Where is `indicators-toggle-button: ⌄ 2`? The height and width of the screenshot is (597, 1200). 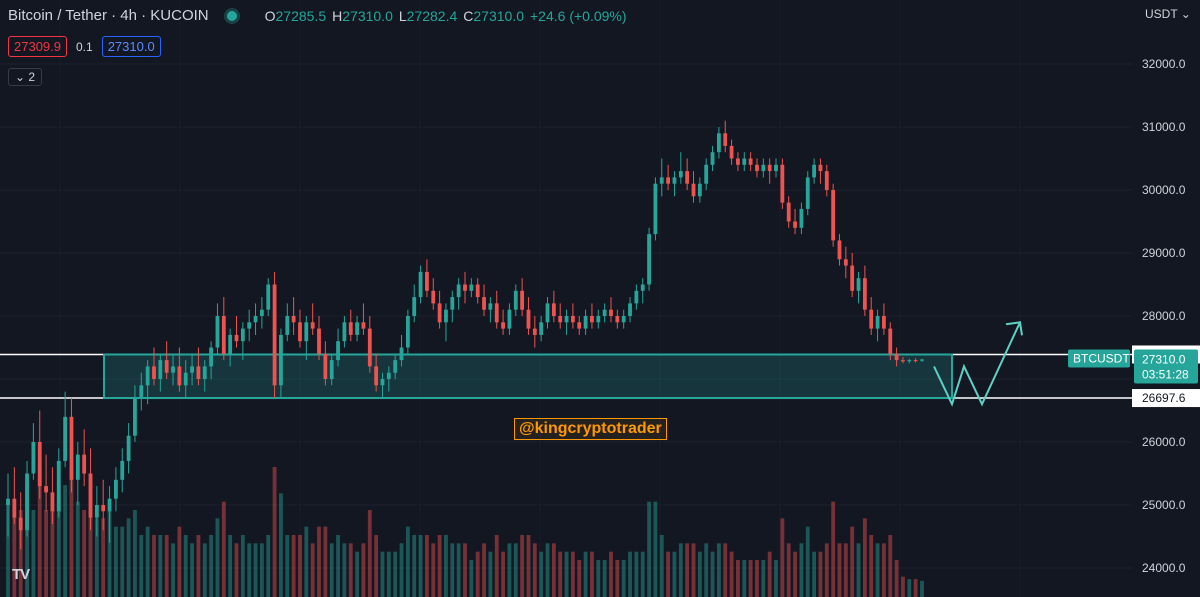 indicators-toggle-button: ⌄ 2 is located at coordinates (25, 77).